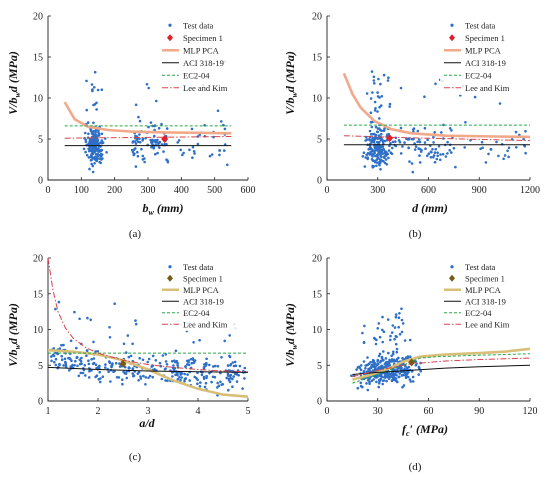  Describe the element at coordinates (214, 190) in the screenshot. I see `x-tick-label: 500` at that location.